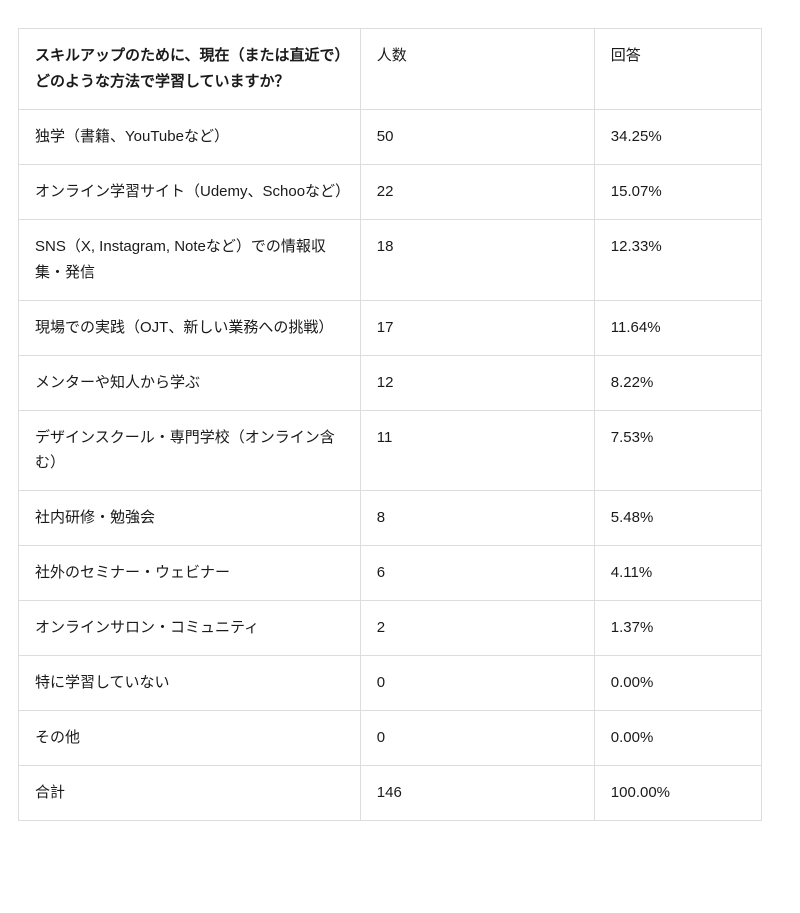  I want to click on total-percent-cell: 100.00%, so click(678, 793).